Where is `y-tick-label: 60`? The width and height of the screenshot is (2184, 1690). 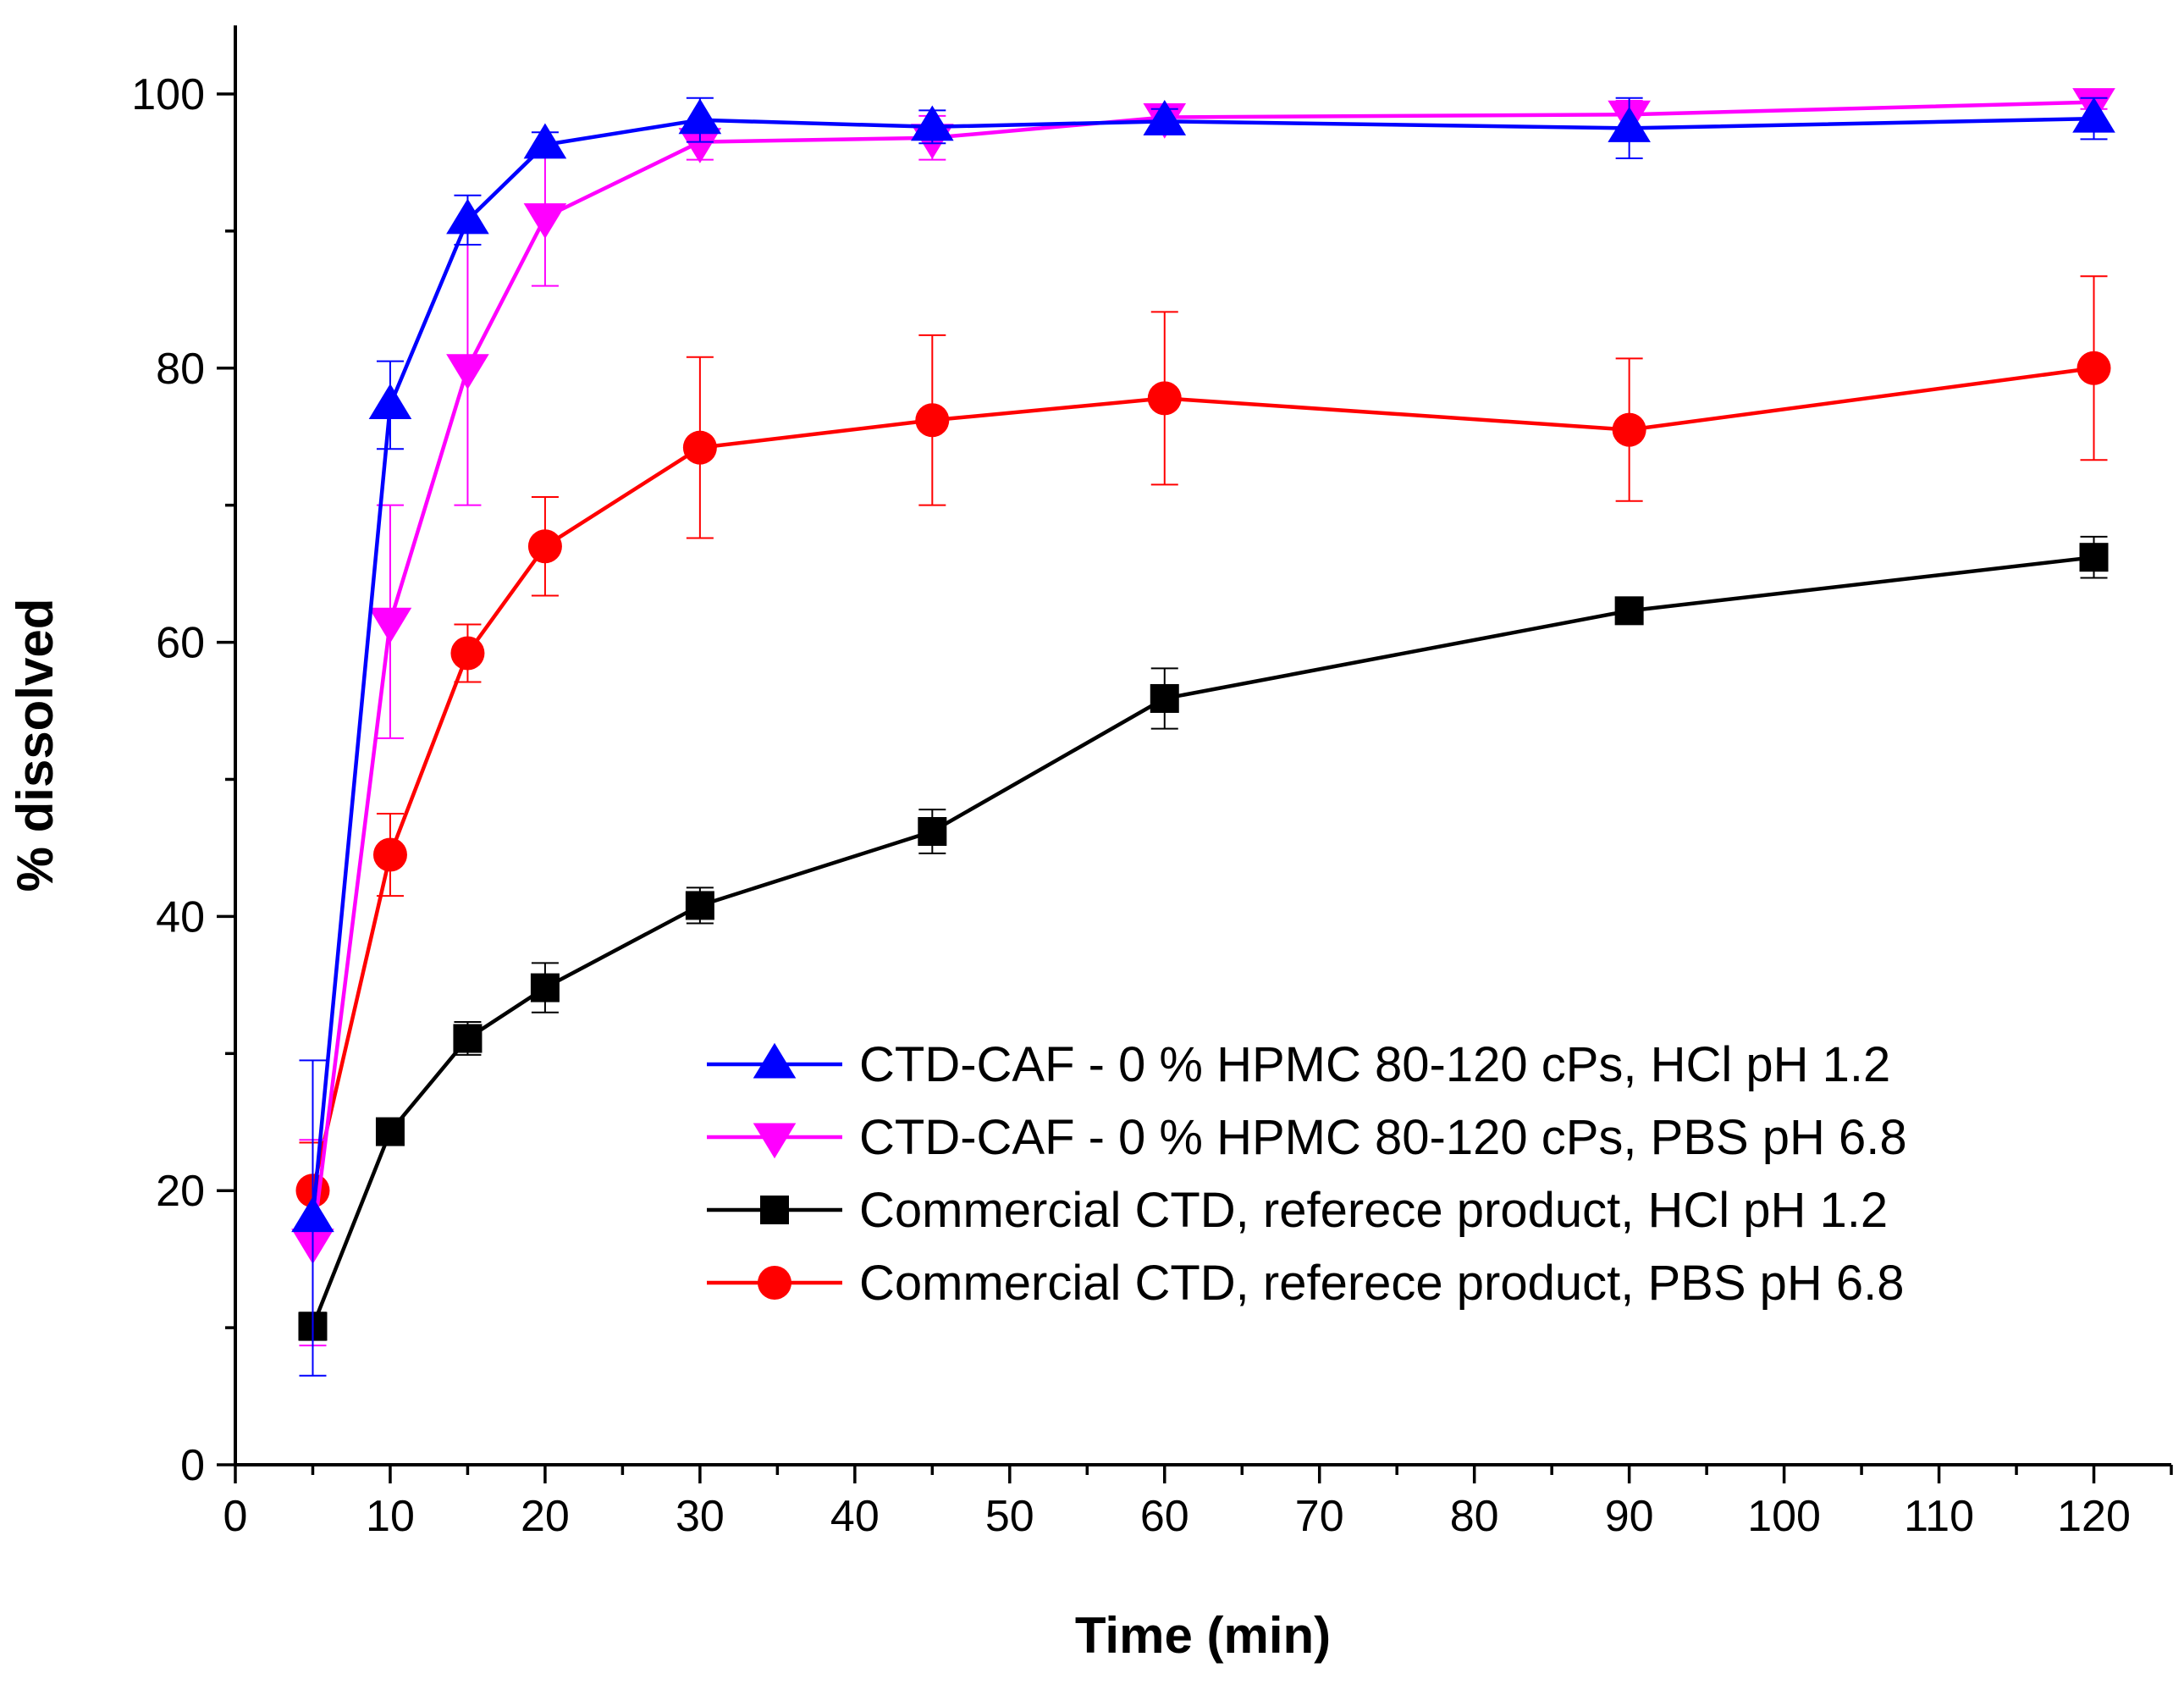 y-tick-label: 60 is located at coordinates (180, 643).